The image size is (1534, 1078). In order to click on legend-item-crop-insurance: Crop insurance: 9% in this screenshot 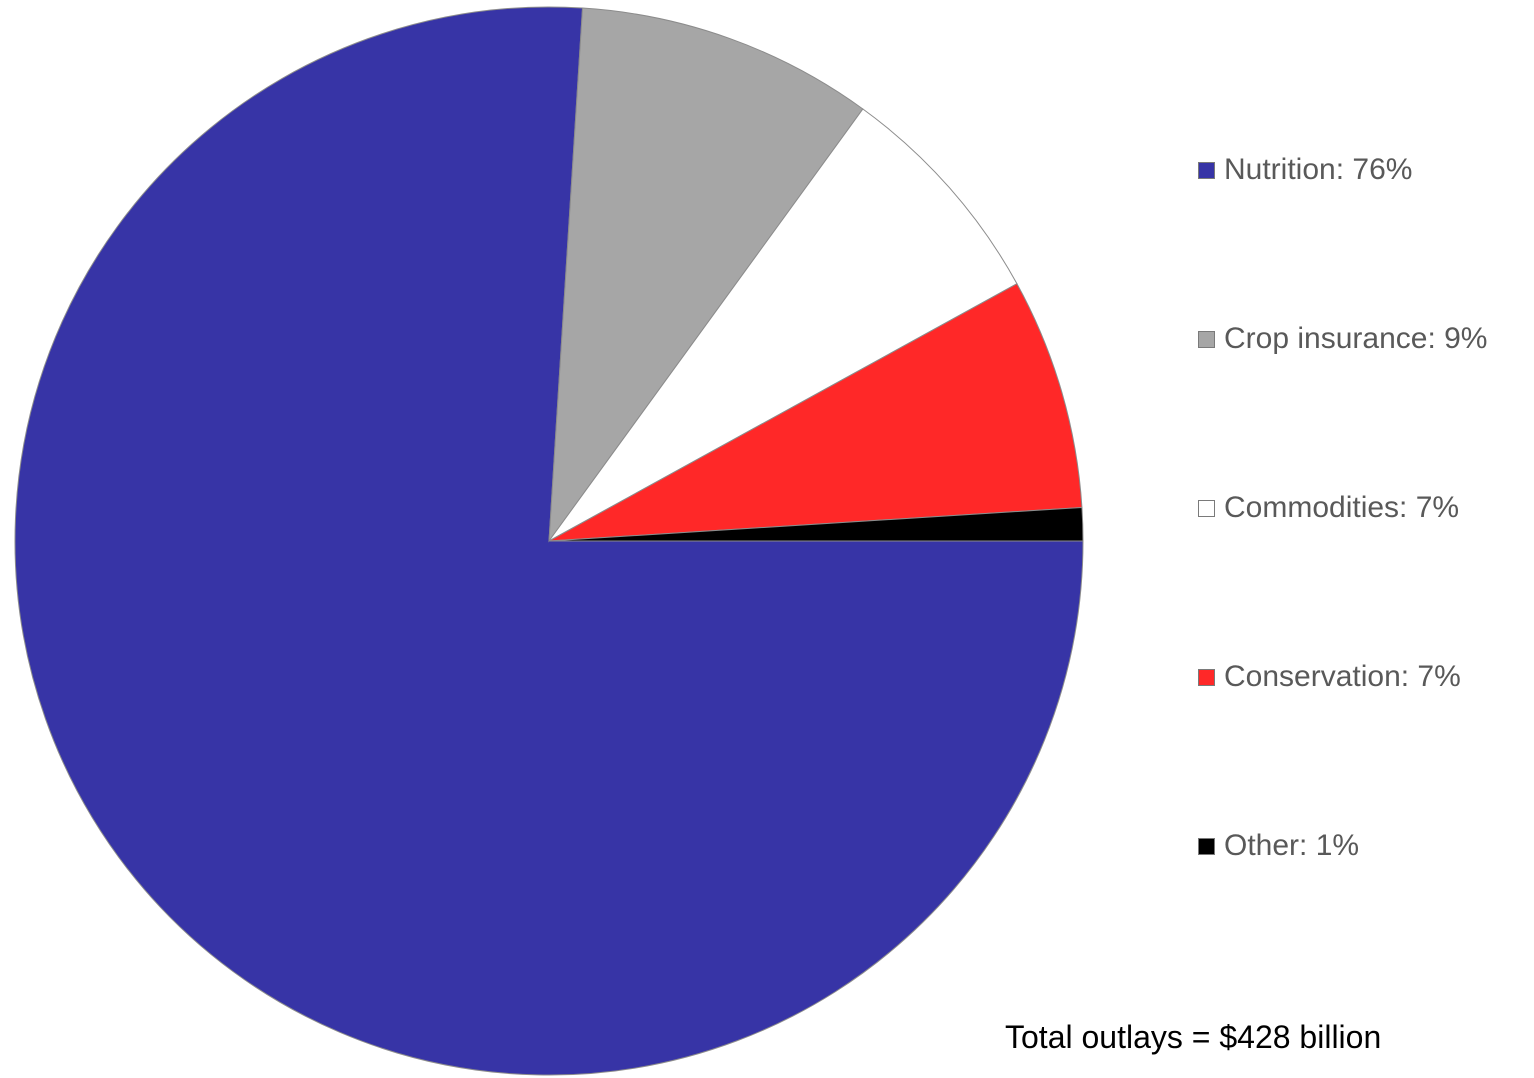, I will do `click(1366, 339)`.